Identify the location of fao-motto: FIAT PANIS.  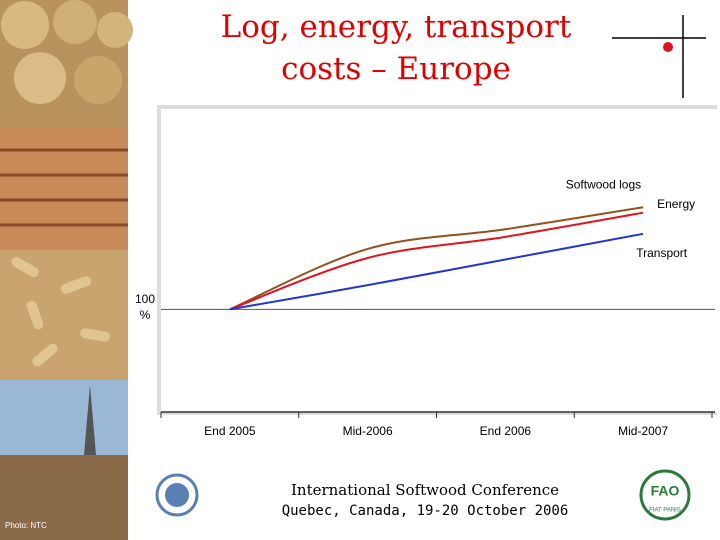
(665, 511).